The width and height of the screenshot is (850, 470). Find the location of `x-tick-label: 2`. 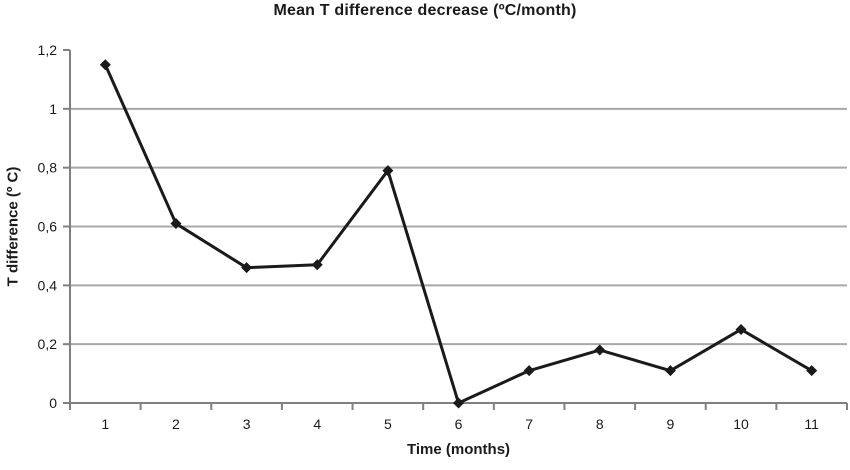

x-tick-label: 2 is located at coordinates (176, 424).